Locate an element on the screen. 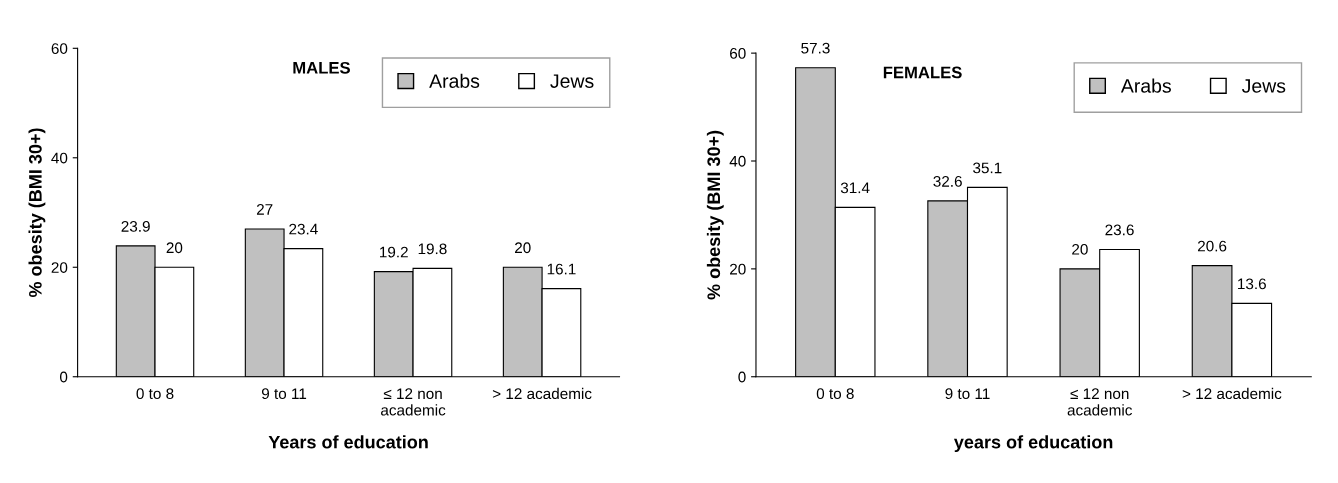  data-label: 27 is located at coordinates (264, 209).